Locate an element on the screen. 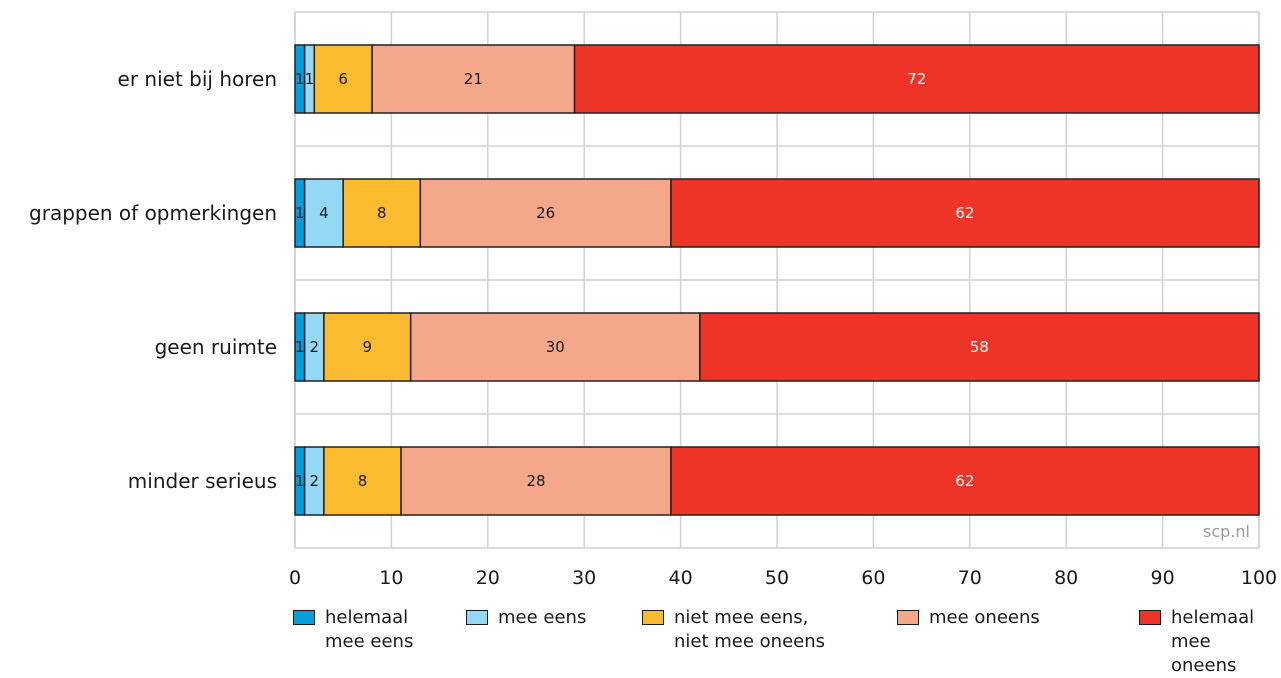 The width and height of the screenshot is (1281, 678). x-tick-label: 0 is located at coordinates (295, 578).